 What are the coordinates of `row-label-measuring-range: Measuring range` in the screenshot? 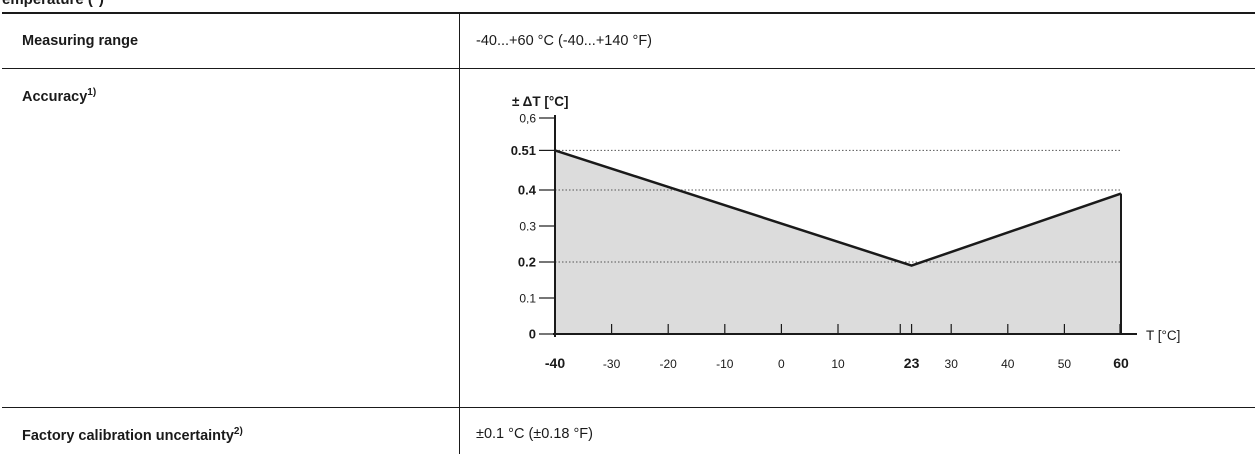 It's located at (80, 41).